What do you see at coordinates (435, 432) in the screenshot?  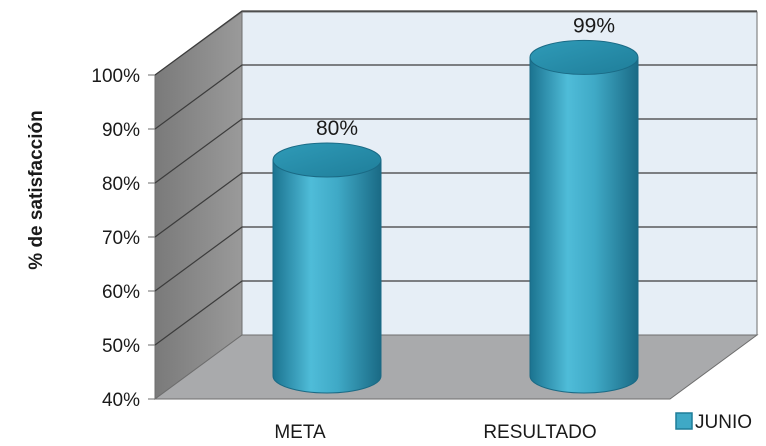 I see `category-labels: META RESULTADO` at bounding box center [435, 432].